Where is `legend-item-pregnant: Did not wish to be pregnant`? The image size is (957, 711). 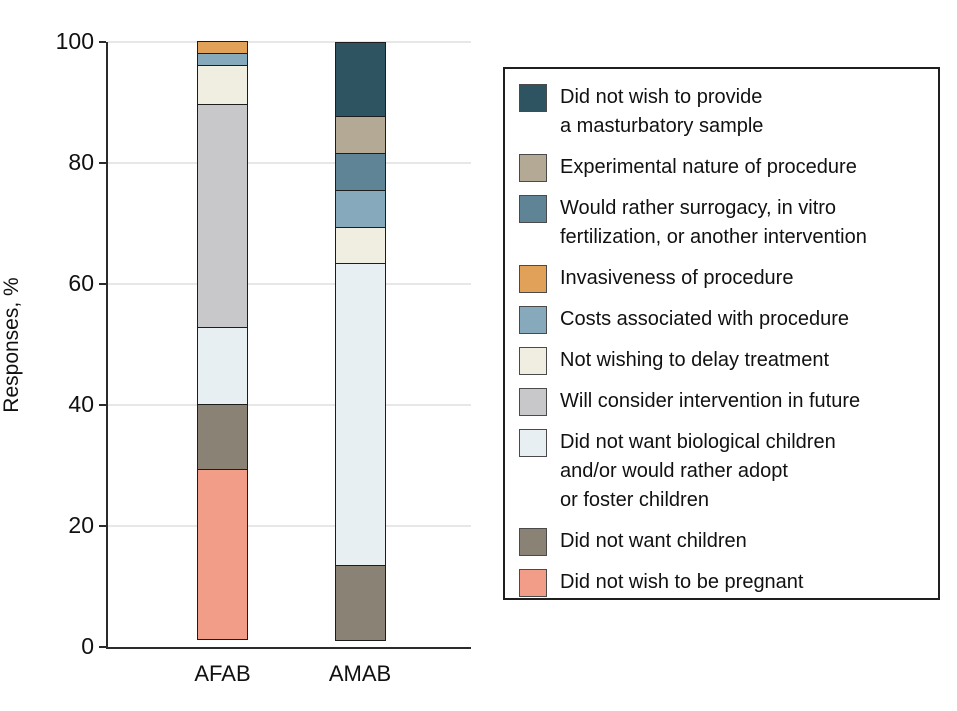 legend-item-pregnant: Did not wish to be pregnant is located at coordinates (723, 582).